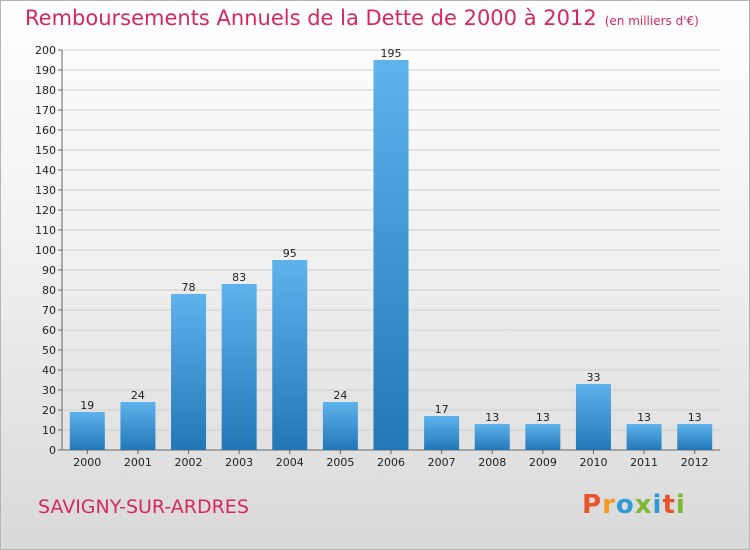 The height and width of the screenshot is (550, 750). I want to click on y-tick-label: 50, so click(49, 350).